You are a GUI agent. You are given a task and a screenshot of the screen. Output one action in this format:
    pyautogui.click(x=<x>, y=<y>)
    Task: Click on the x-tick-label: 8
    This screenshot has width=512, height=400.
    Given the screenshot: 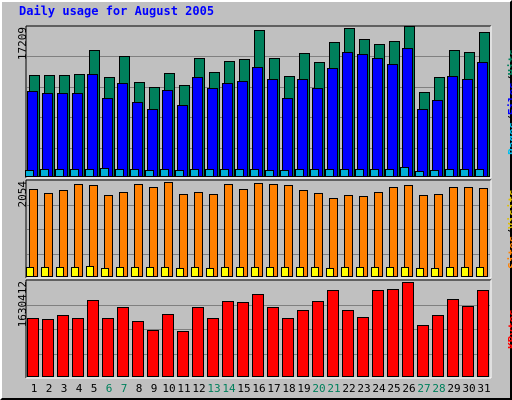 What is the action you would take?
    pyautogui.click(x=139, y=388)
    